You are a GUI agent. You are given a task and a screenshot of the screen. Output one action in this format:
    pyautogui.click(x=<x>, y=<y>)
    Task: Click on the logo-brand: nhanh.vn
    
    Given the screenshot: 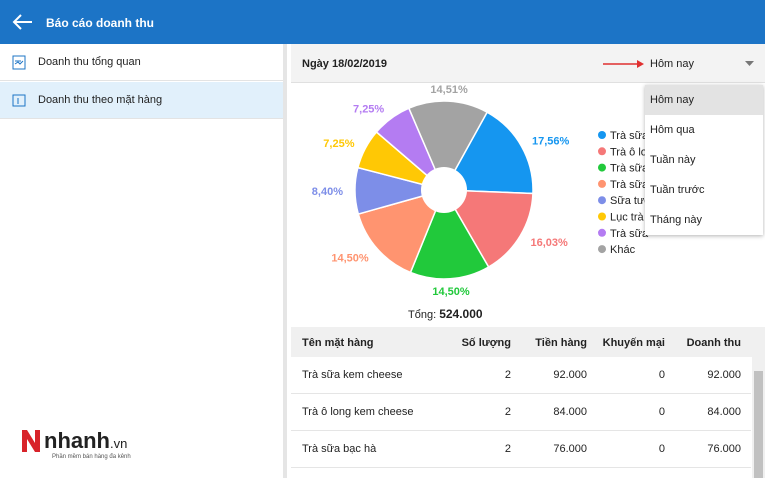 What is the action you would take?
    pyautogui.click(x=85, y=441)
    